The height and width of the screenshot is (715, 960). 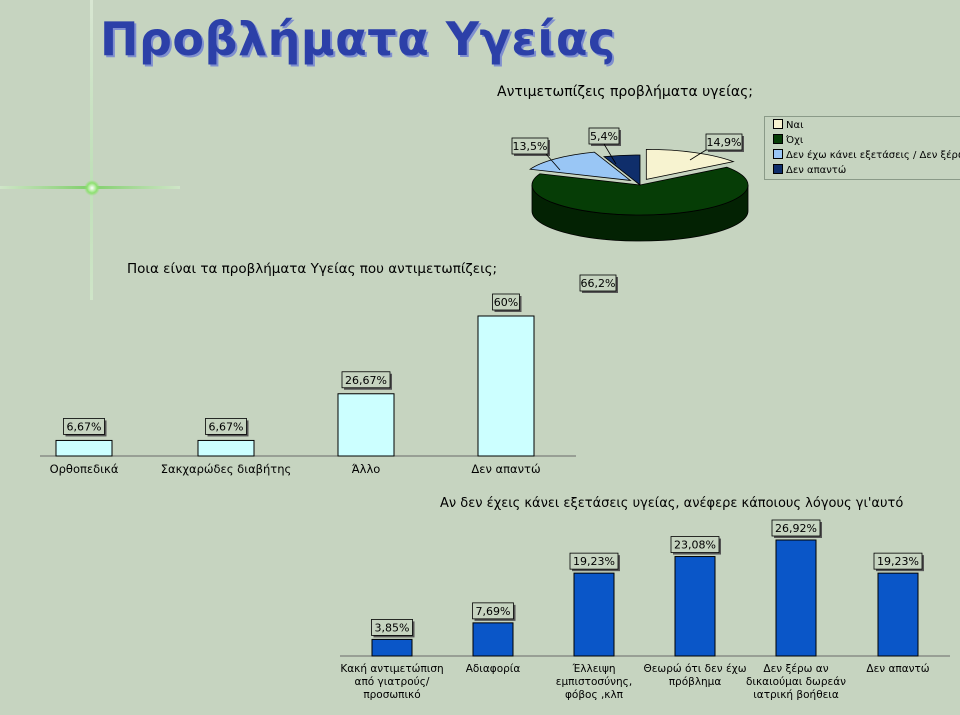 I want to click on bar2-value-label: 3,85%, so click(x=392, y=627).